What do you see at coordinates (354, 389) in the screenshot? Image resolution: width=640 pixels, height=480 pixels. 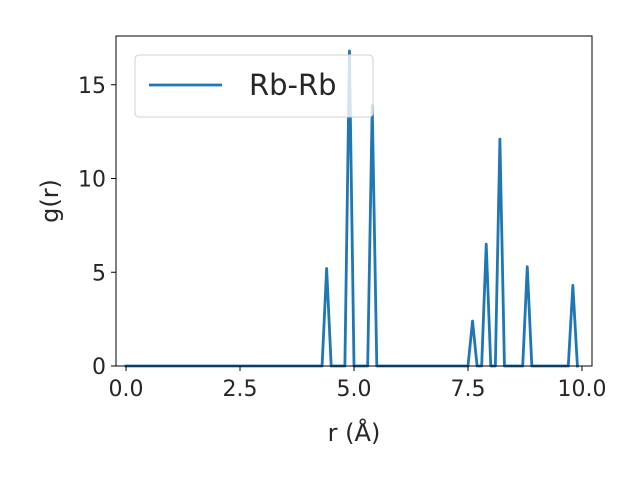 I see `x-tick-label: 5.0` at bounding box center [354, 389].